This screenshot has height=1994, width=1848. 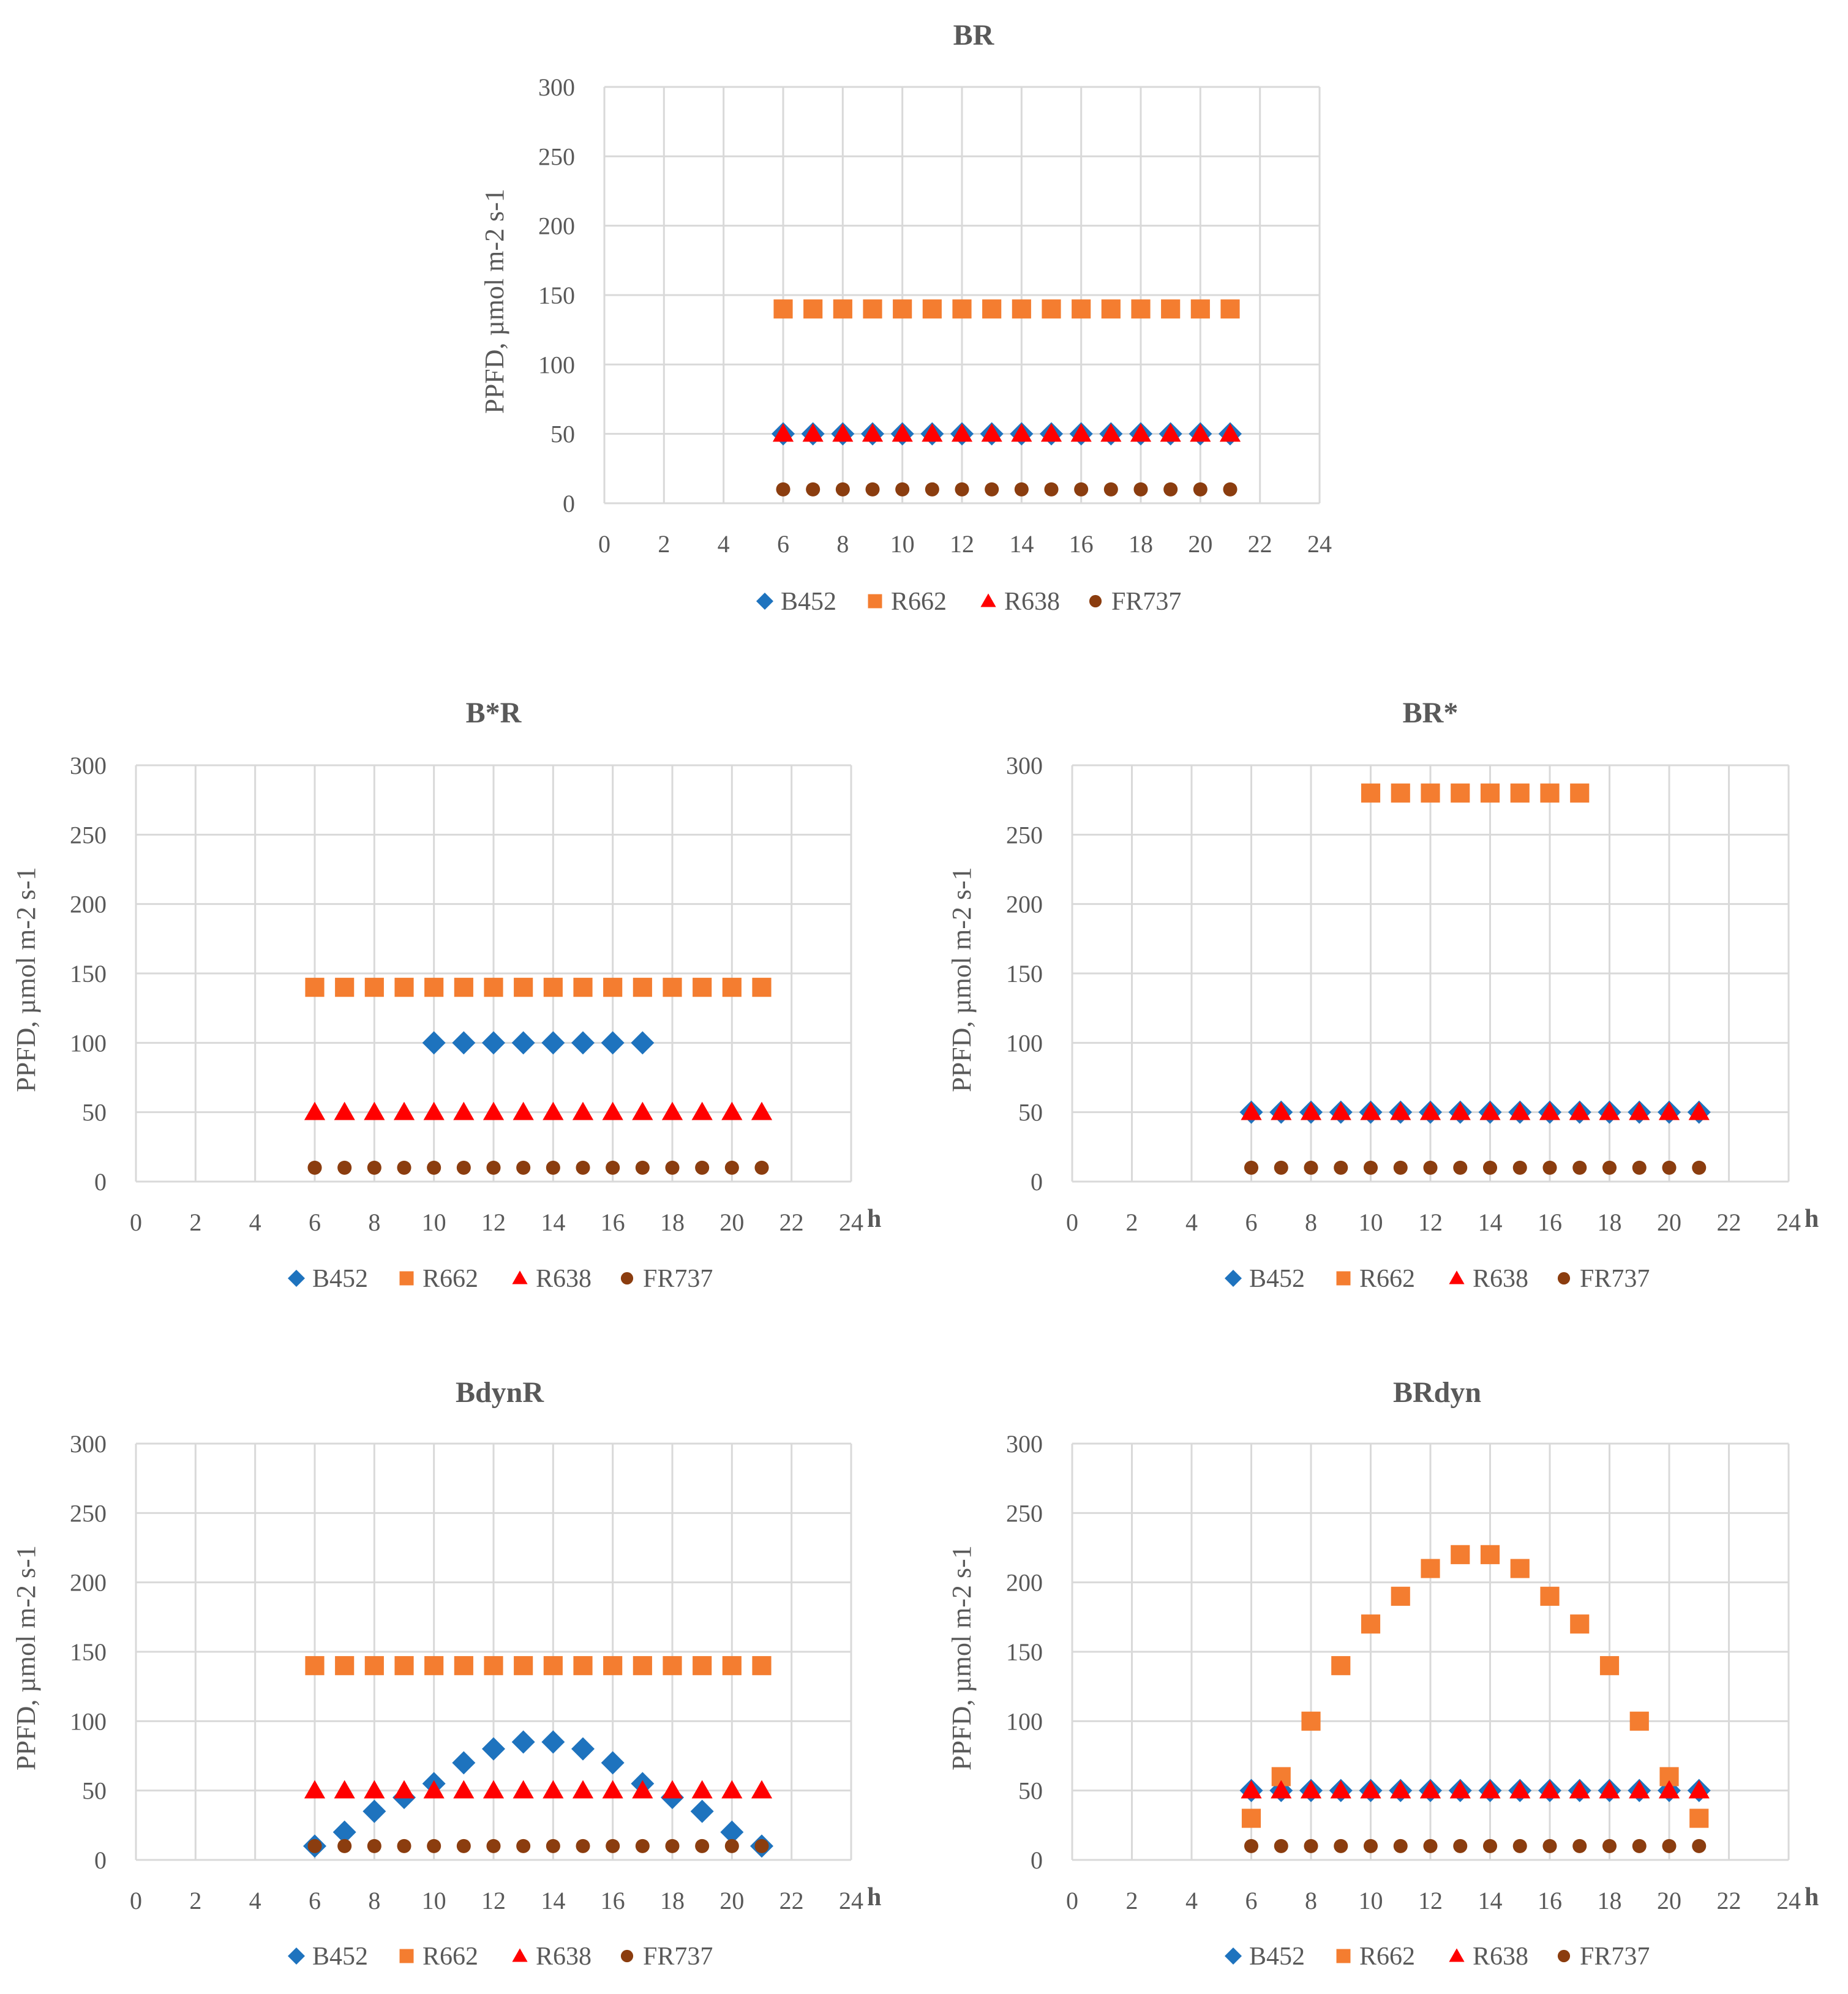 What do you see at coordinates (500, 1392) in the screenshot?
I see `chart-title: BdynR` at bounding box center [500, 1392].